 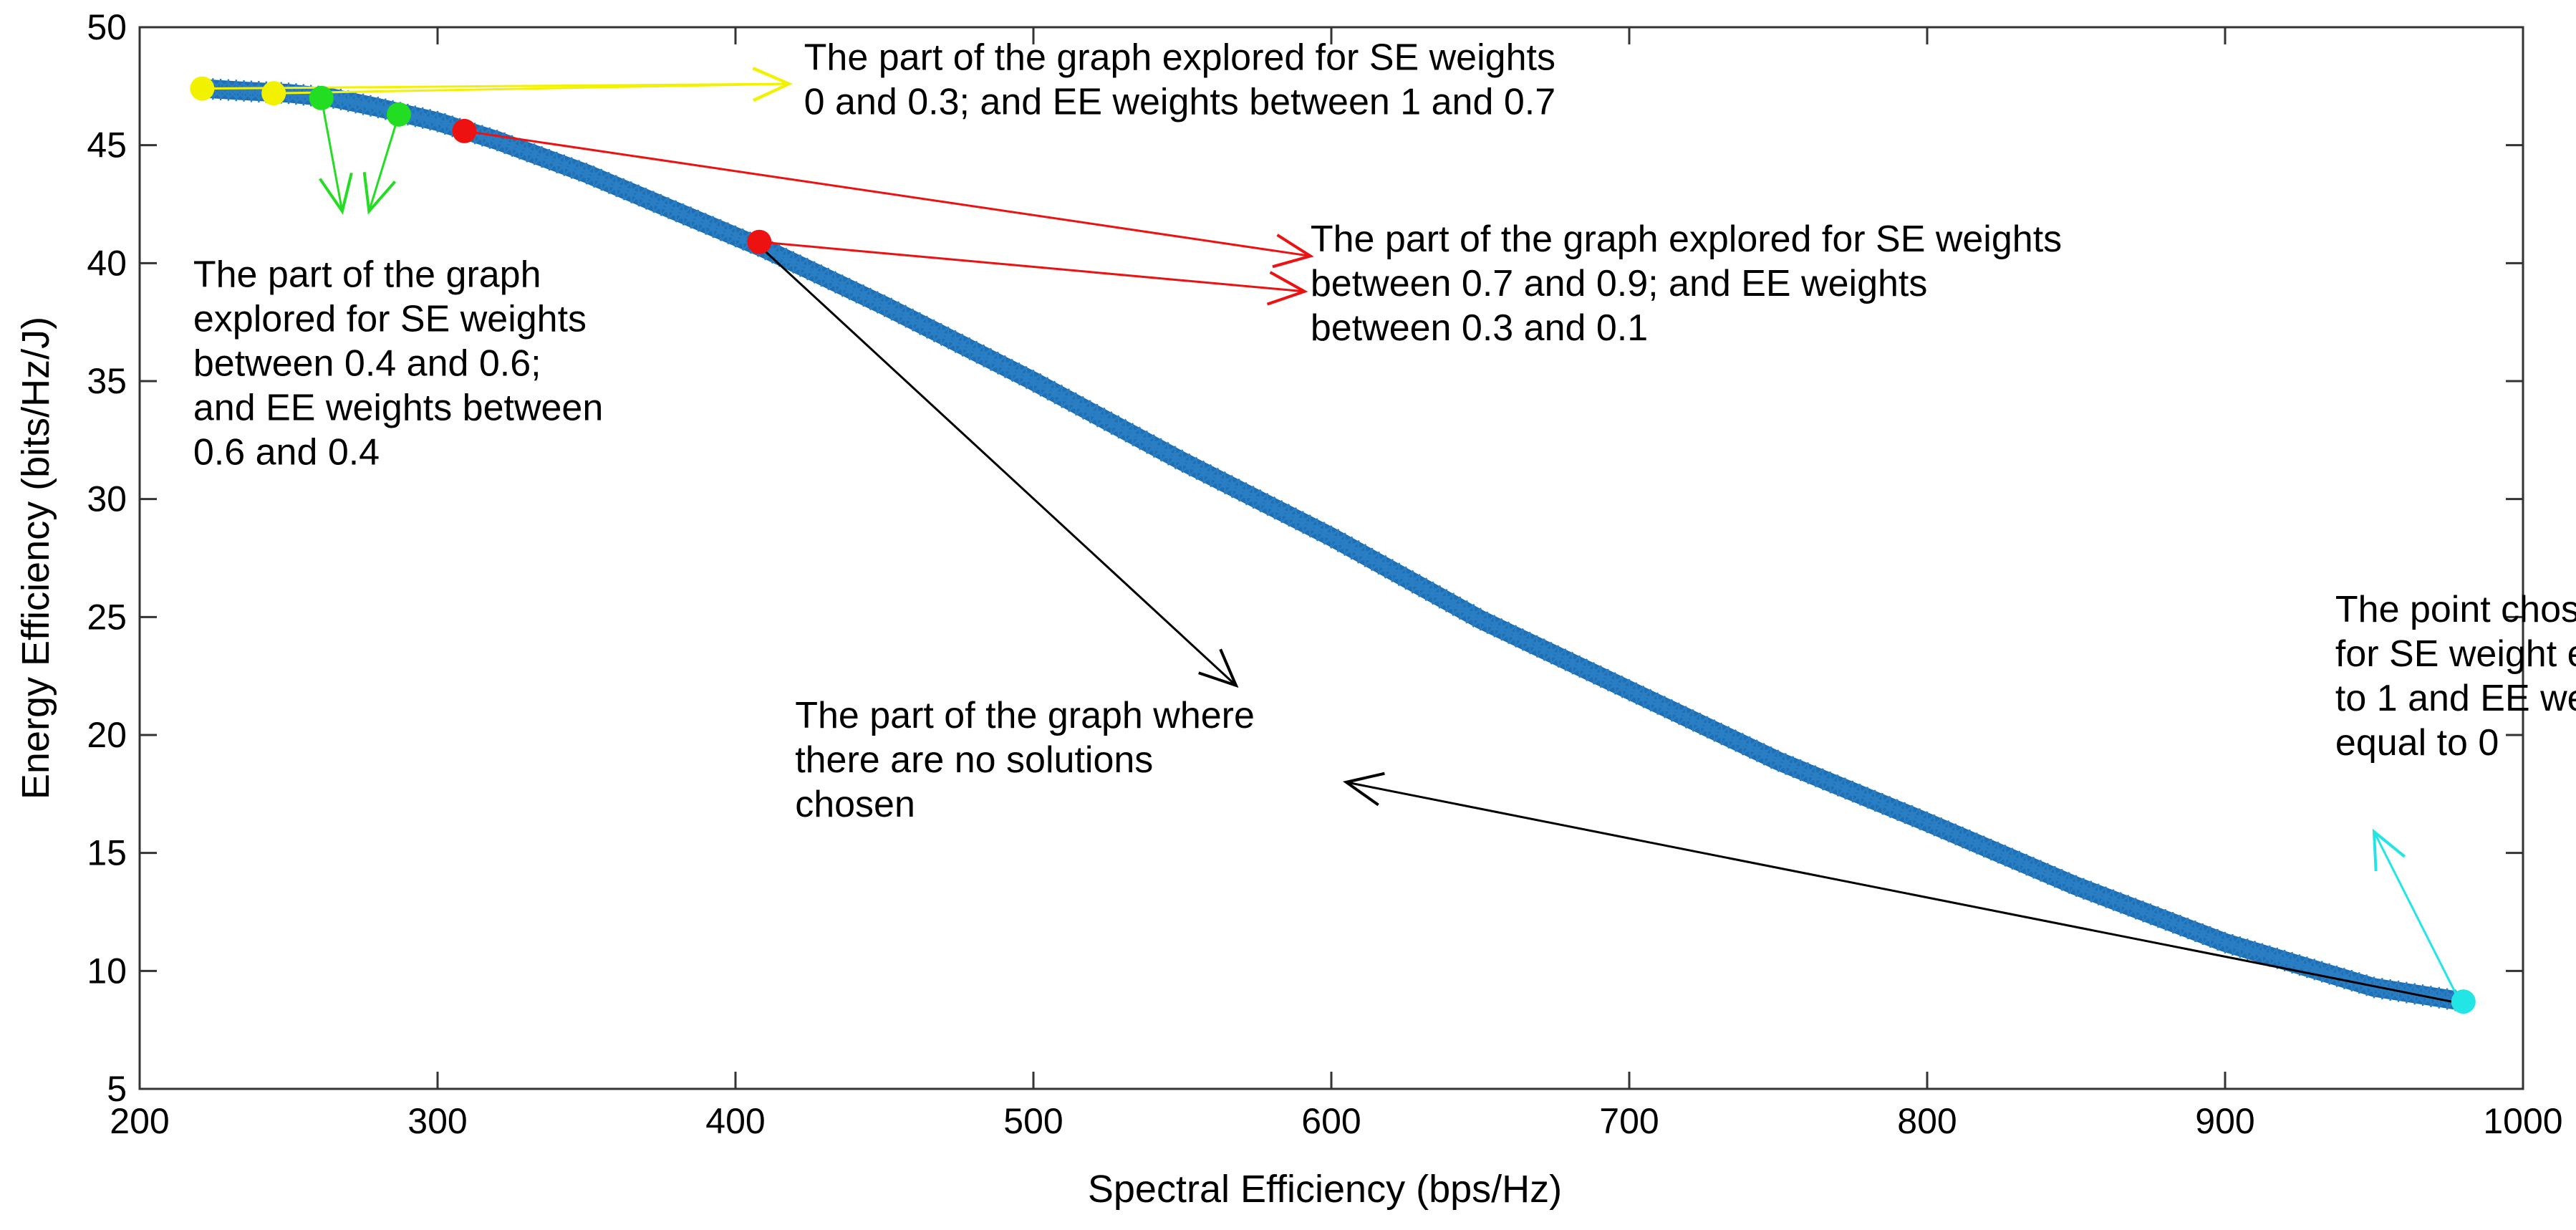 I want to click on annotation-1-line-2: between 0.3 and 0.1, so click(x=1480, y=328).